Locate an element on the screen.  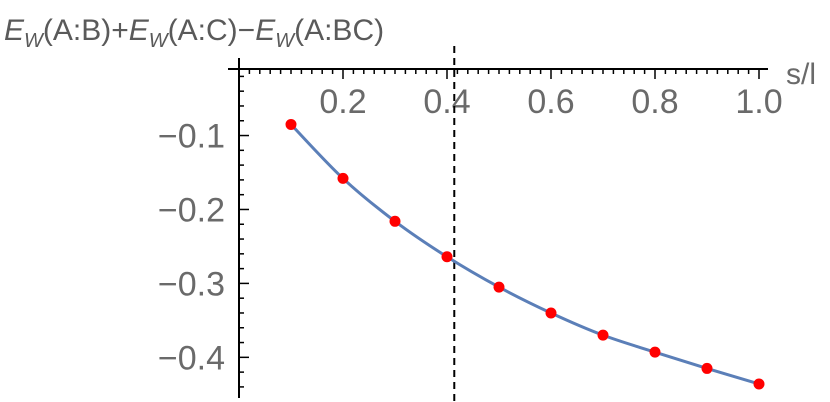
title-part: (A:BC) is located at coordinates (339, 30).